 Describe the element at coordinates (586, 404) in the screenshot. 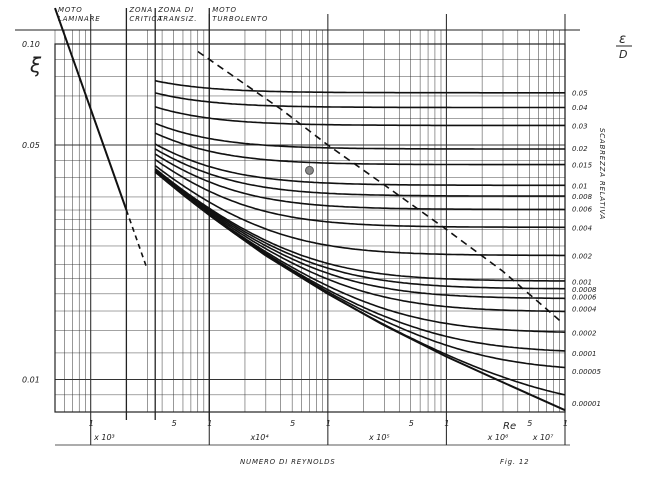

I see `roughness-label: 0.00001` at that location.